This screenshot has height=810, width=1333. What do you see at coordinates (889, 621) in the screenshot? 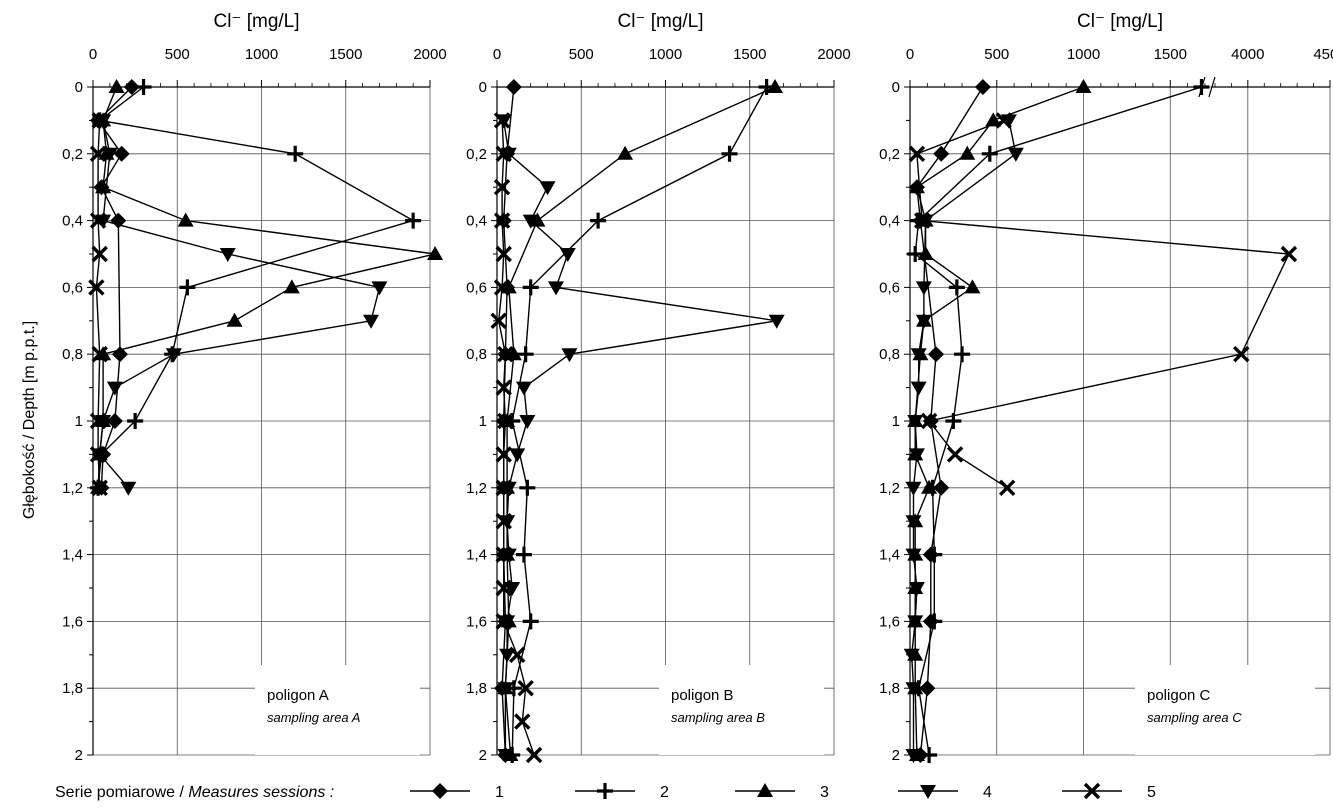
I see `y-tick-label: 1,6` at bounding box center [889, 621].